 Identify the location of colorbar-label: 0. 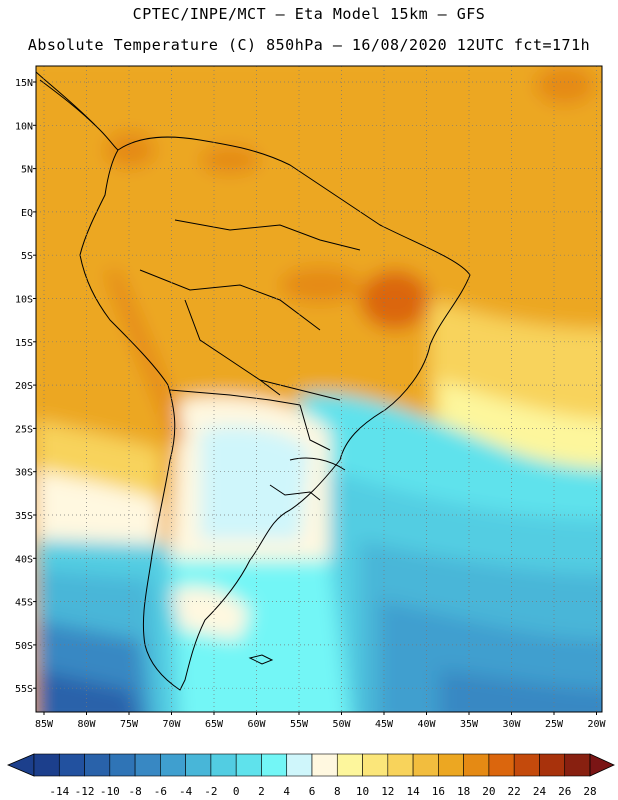
(236, 791).